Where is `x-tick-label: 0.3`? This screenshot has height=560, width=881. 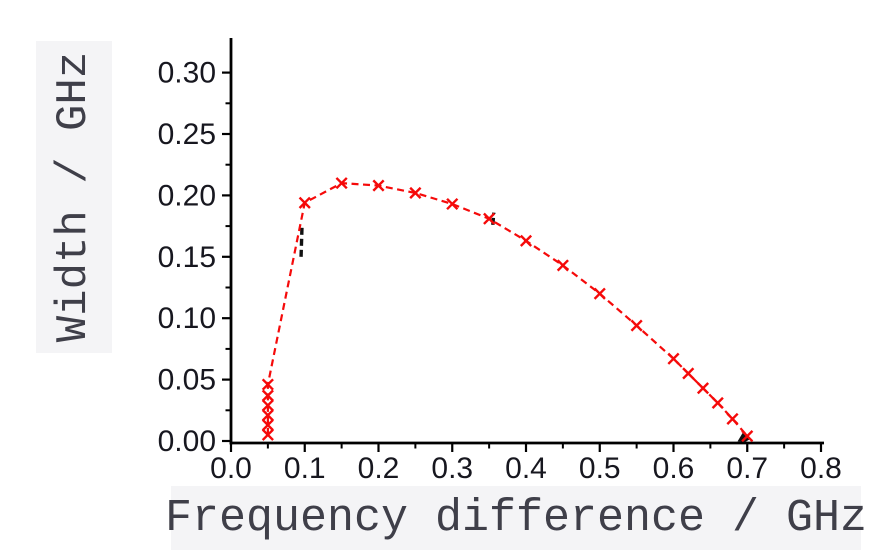
x-tick-label: 0.3 is located at coordinates (452, 468).